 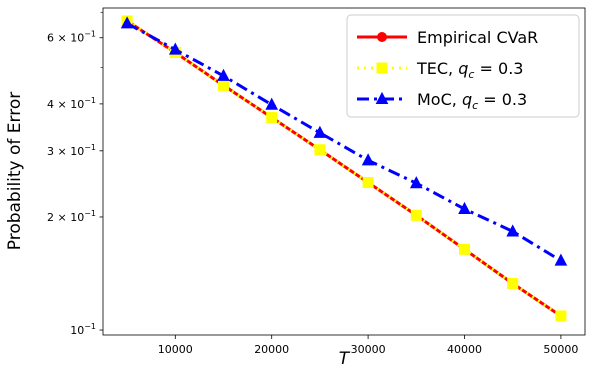 I want to click on legend-label-0: Empirical CVaR, so click(x=477, y=37).